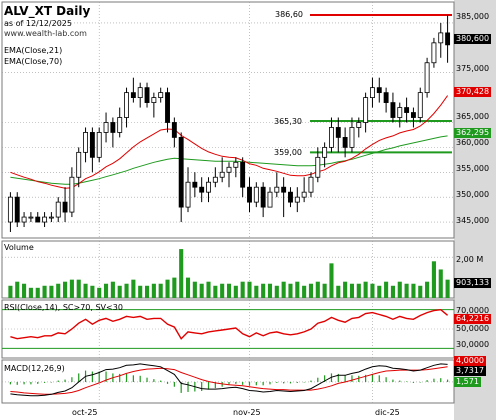 The height and width of the screenshot is (420, 496). I want to click on rsi-value-badge: 64,2216, so click(473, 319).